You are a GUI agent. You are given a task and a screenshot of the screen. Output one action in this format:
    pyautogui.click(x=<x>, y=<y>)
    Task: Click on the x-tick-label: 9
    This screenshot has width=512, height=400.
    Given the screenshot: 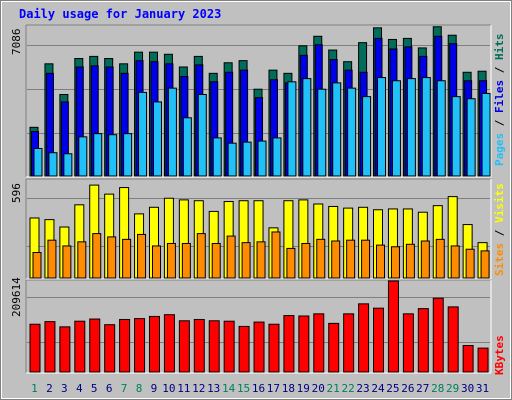 What is the action you would take?
    pyautogui.click(x=154, y=388)
    